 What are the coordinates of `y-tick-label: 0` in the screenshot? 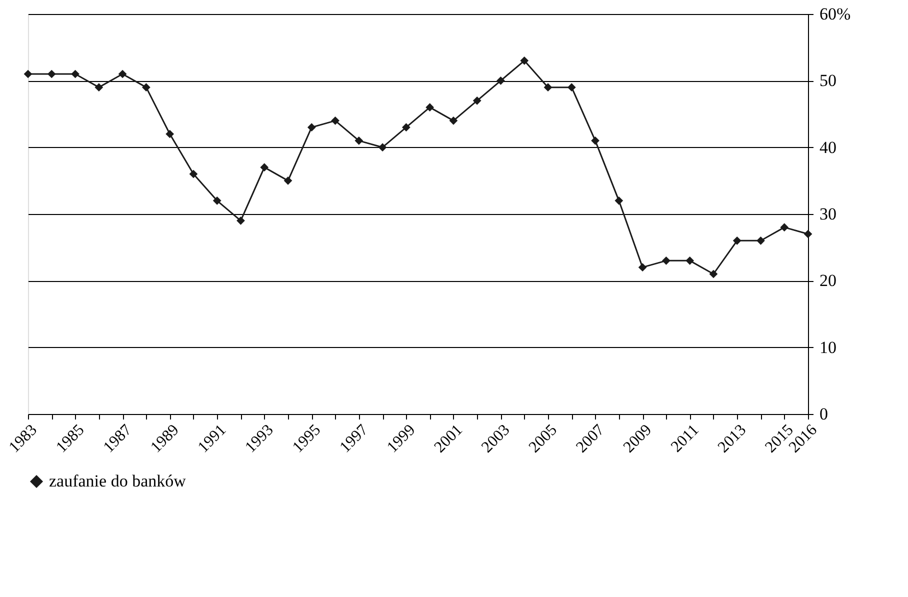 It's located at (824, 414).